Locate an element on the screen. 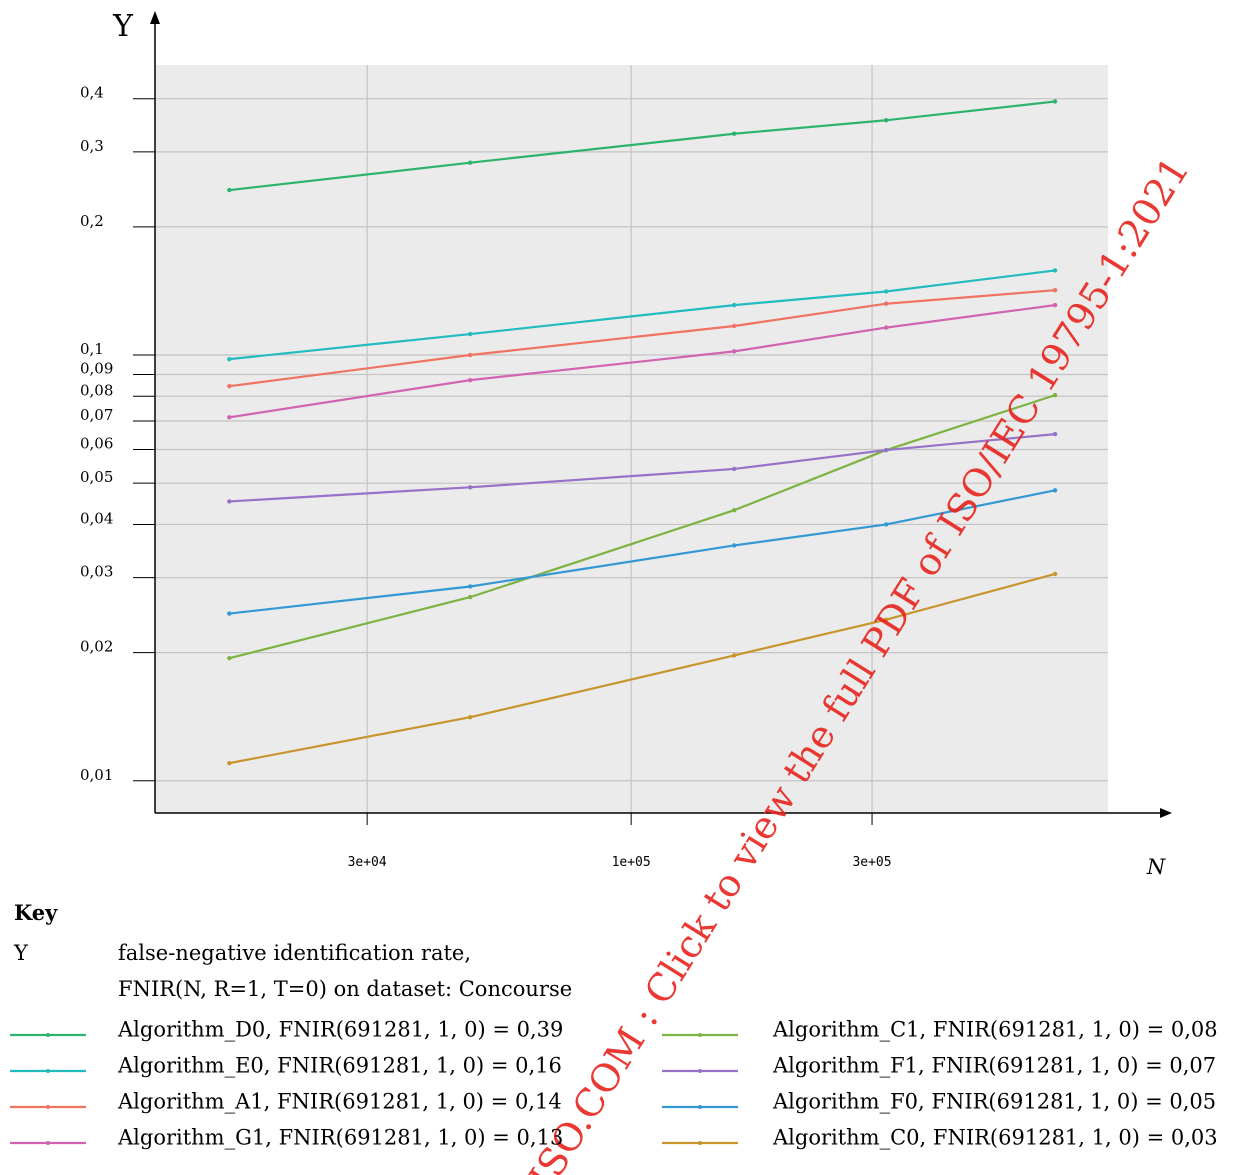 Image resolution: width=1246 pixels, height=1175 pixels. x-axis-label: N is located at coordinates (1156, 867).